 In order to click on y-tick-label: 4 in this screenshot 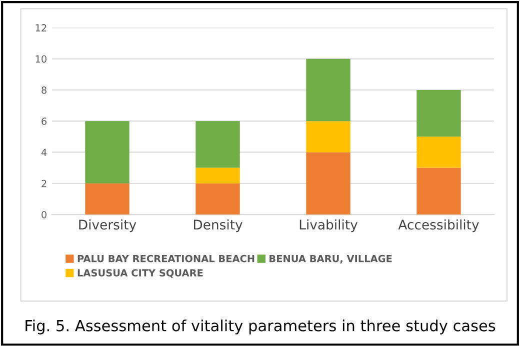, I will do `click(44, 152)`.